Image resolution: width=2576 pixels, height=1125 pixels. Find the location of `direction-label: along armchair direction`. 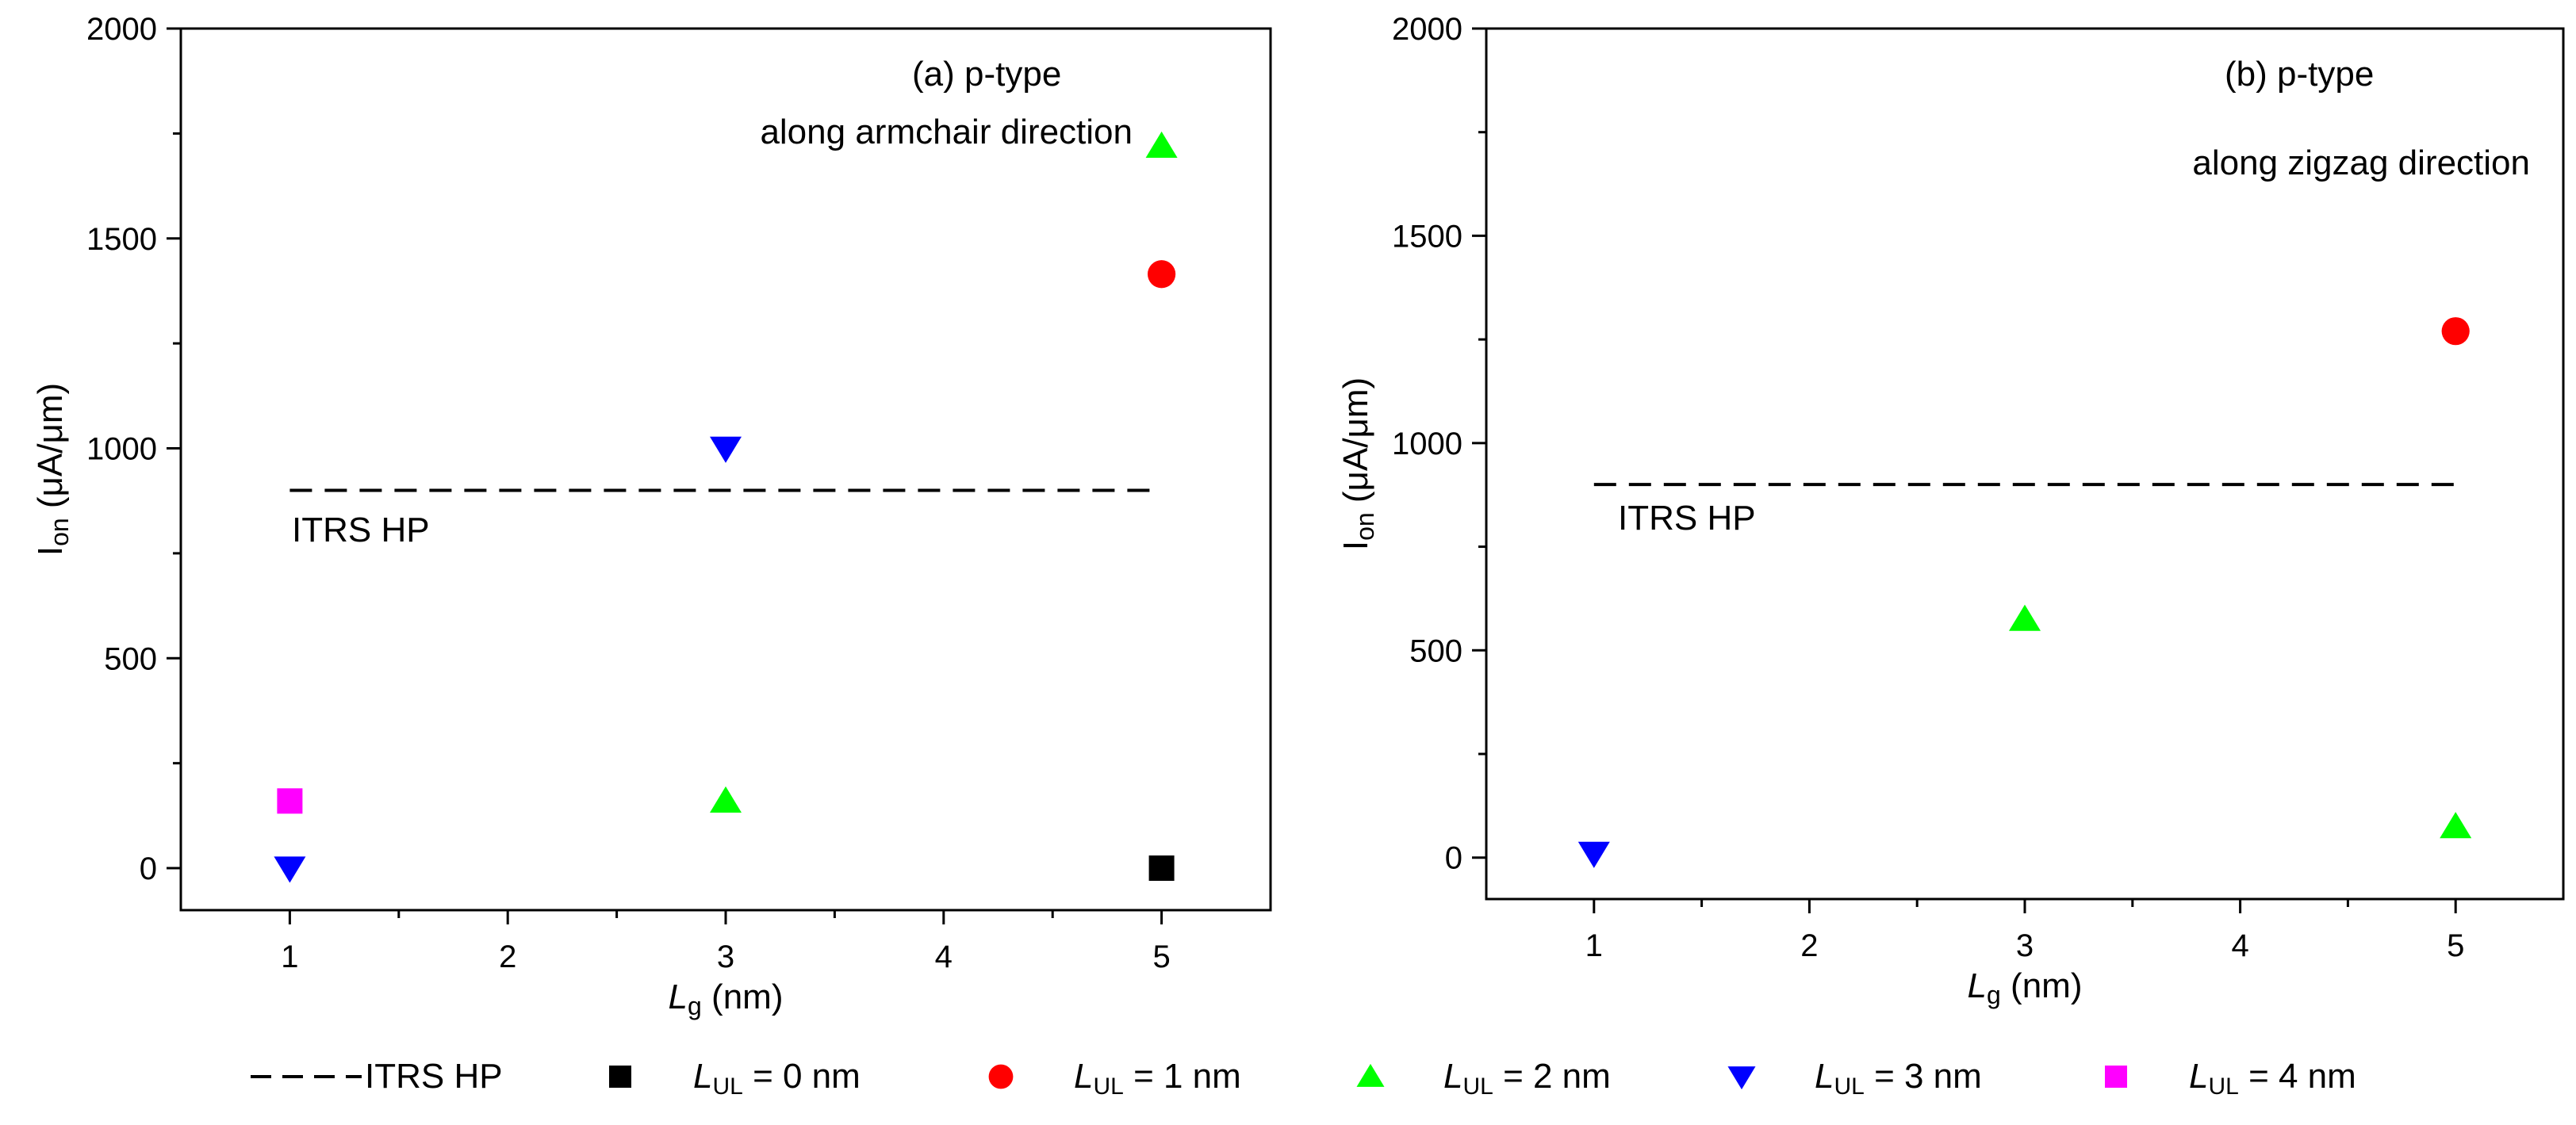

direction-label: along armchair direction is located at coordinates (947, 132).